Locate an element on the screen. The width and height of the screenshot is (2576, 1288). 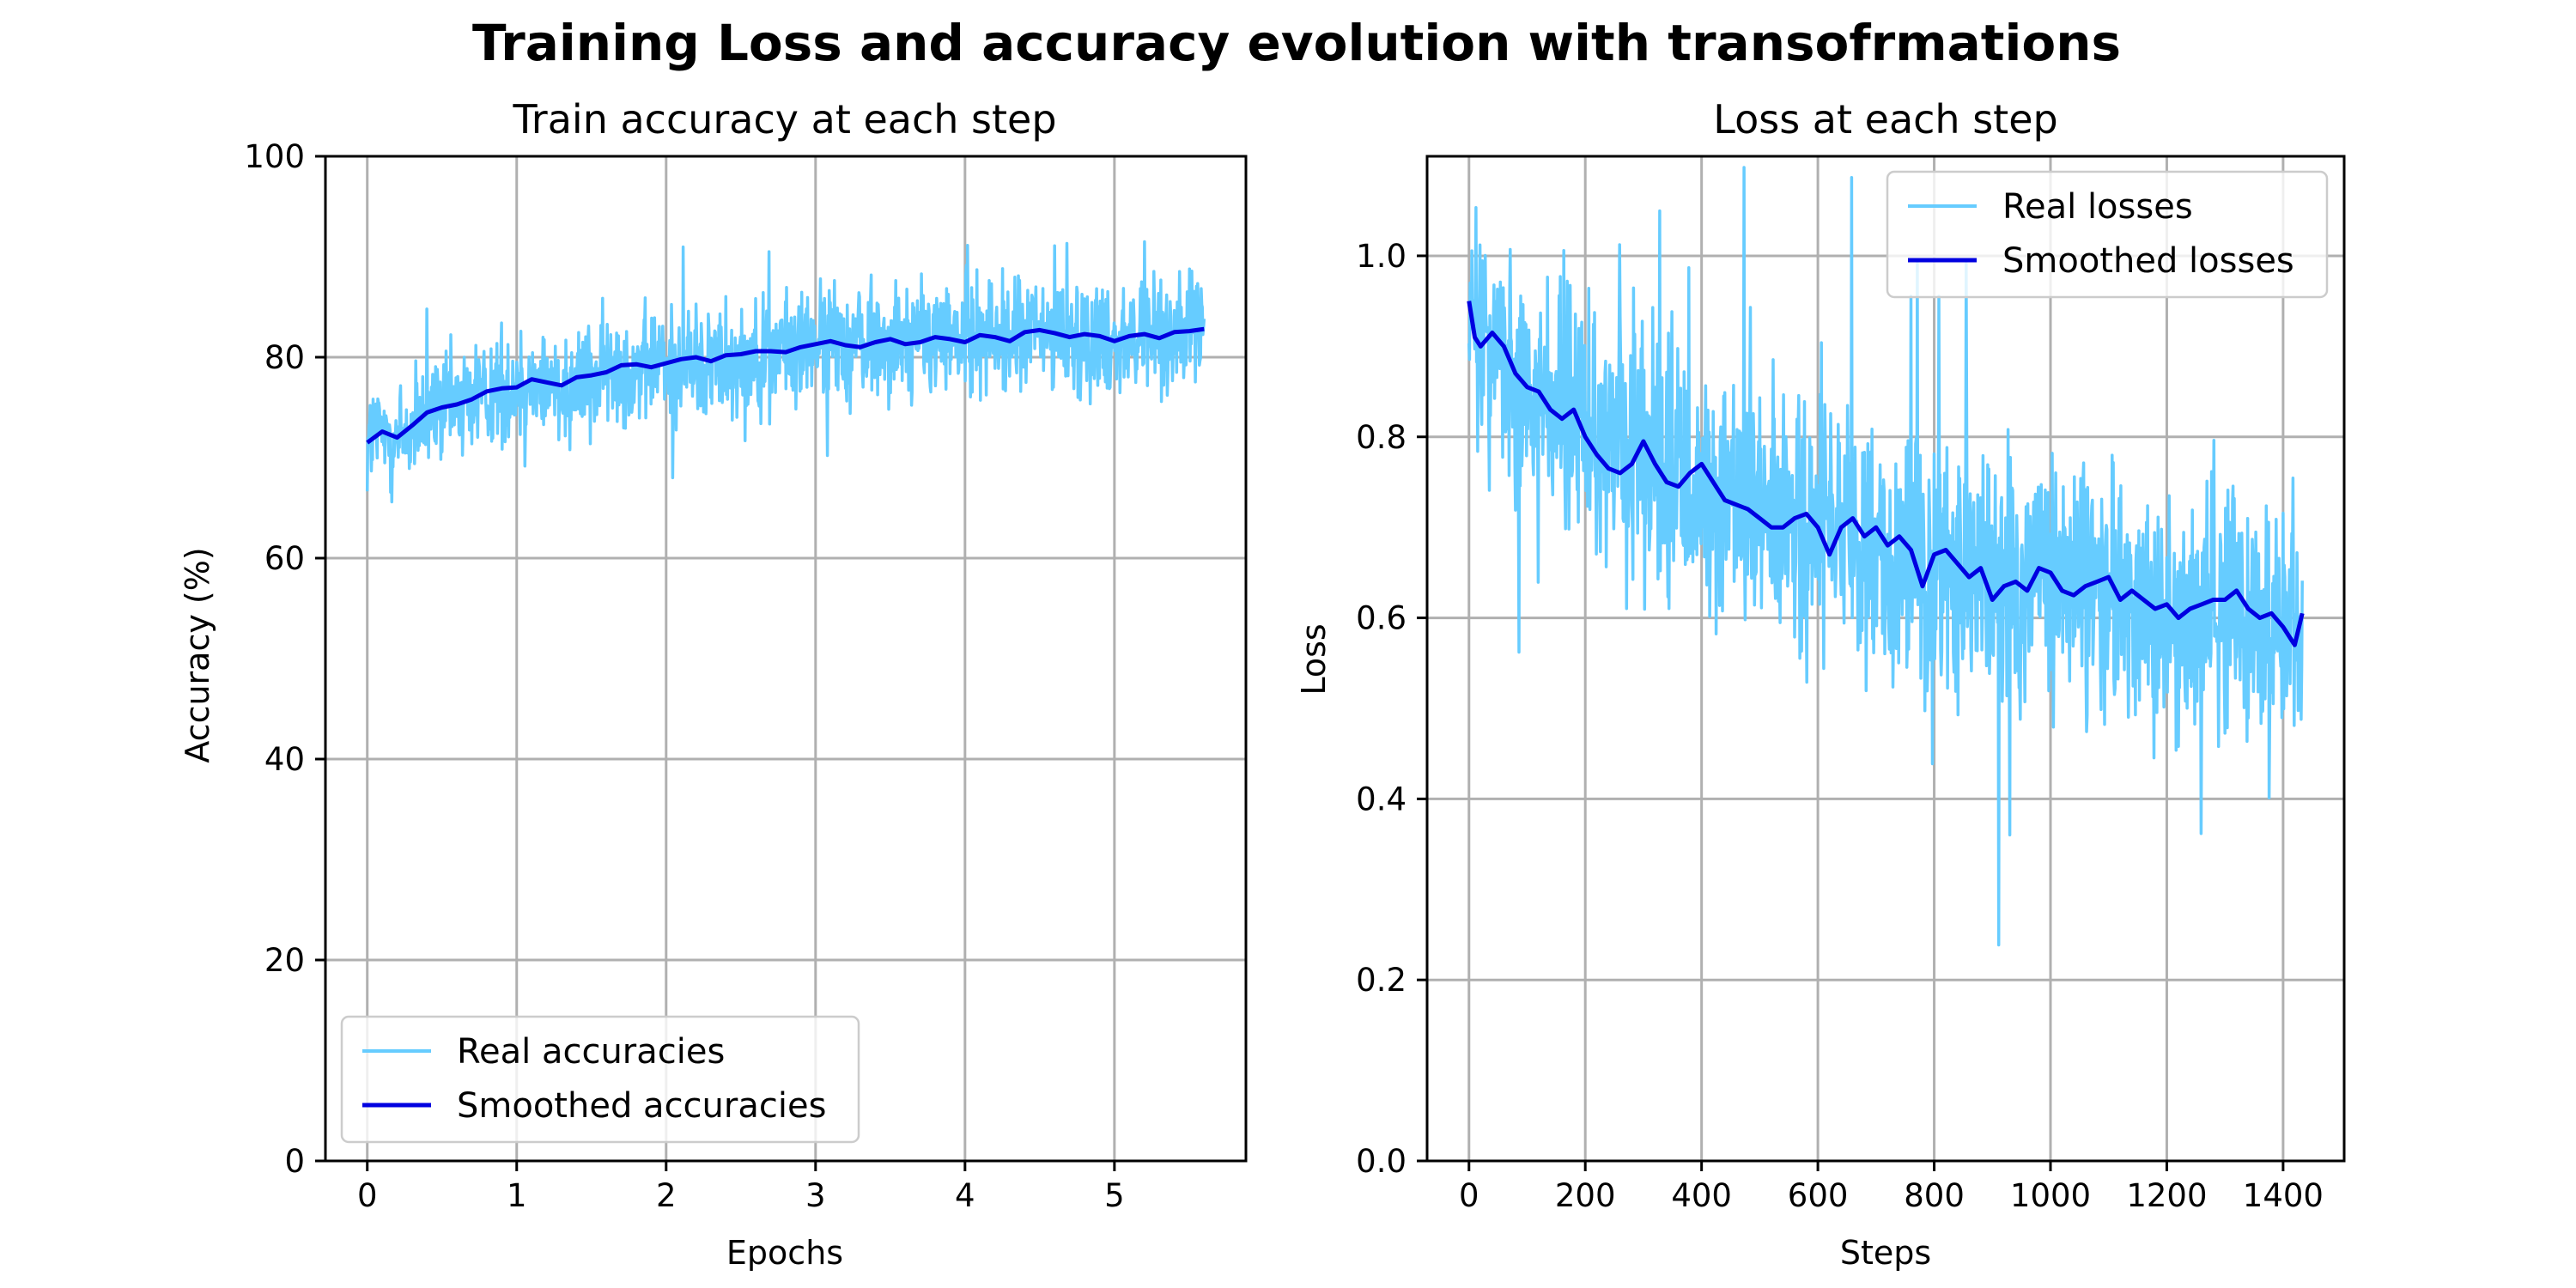
loss-x-tick-label: 1200 is located at coordinates (2166, 1195).